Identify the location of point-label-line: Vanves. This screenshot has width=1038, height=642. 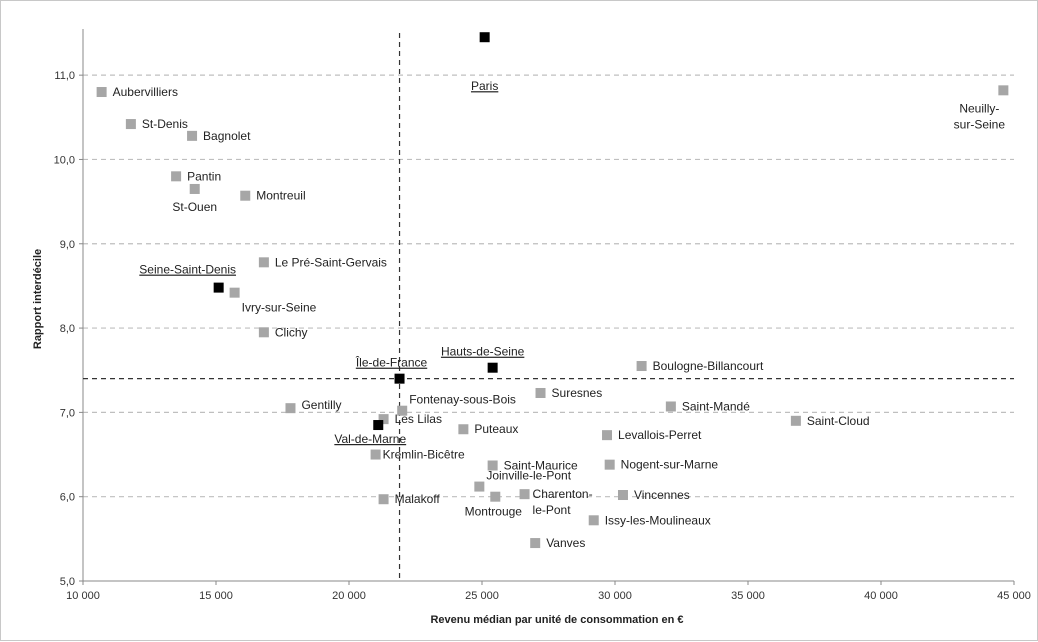
(565, 543).